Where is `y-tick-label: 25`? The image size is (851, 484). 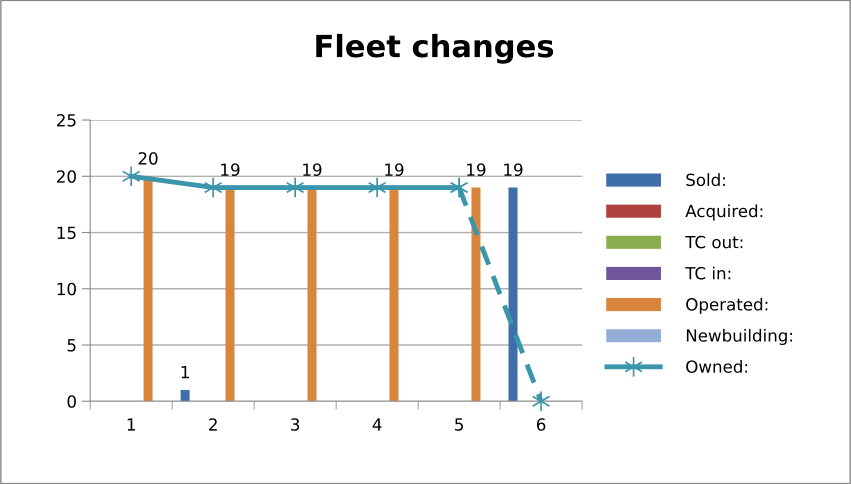 y-tick-label: 25 is located at coordinates (66, 120).